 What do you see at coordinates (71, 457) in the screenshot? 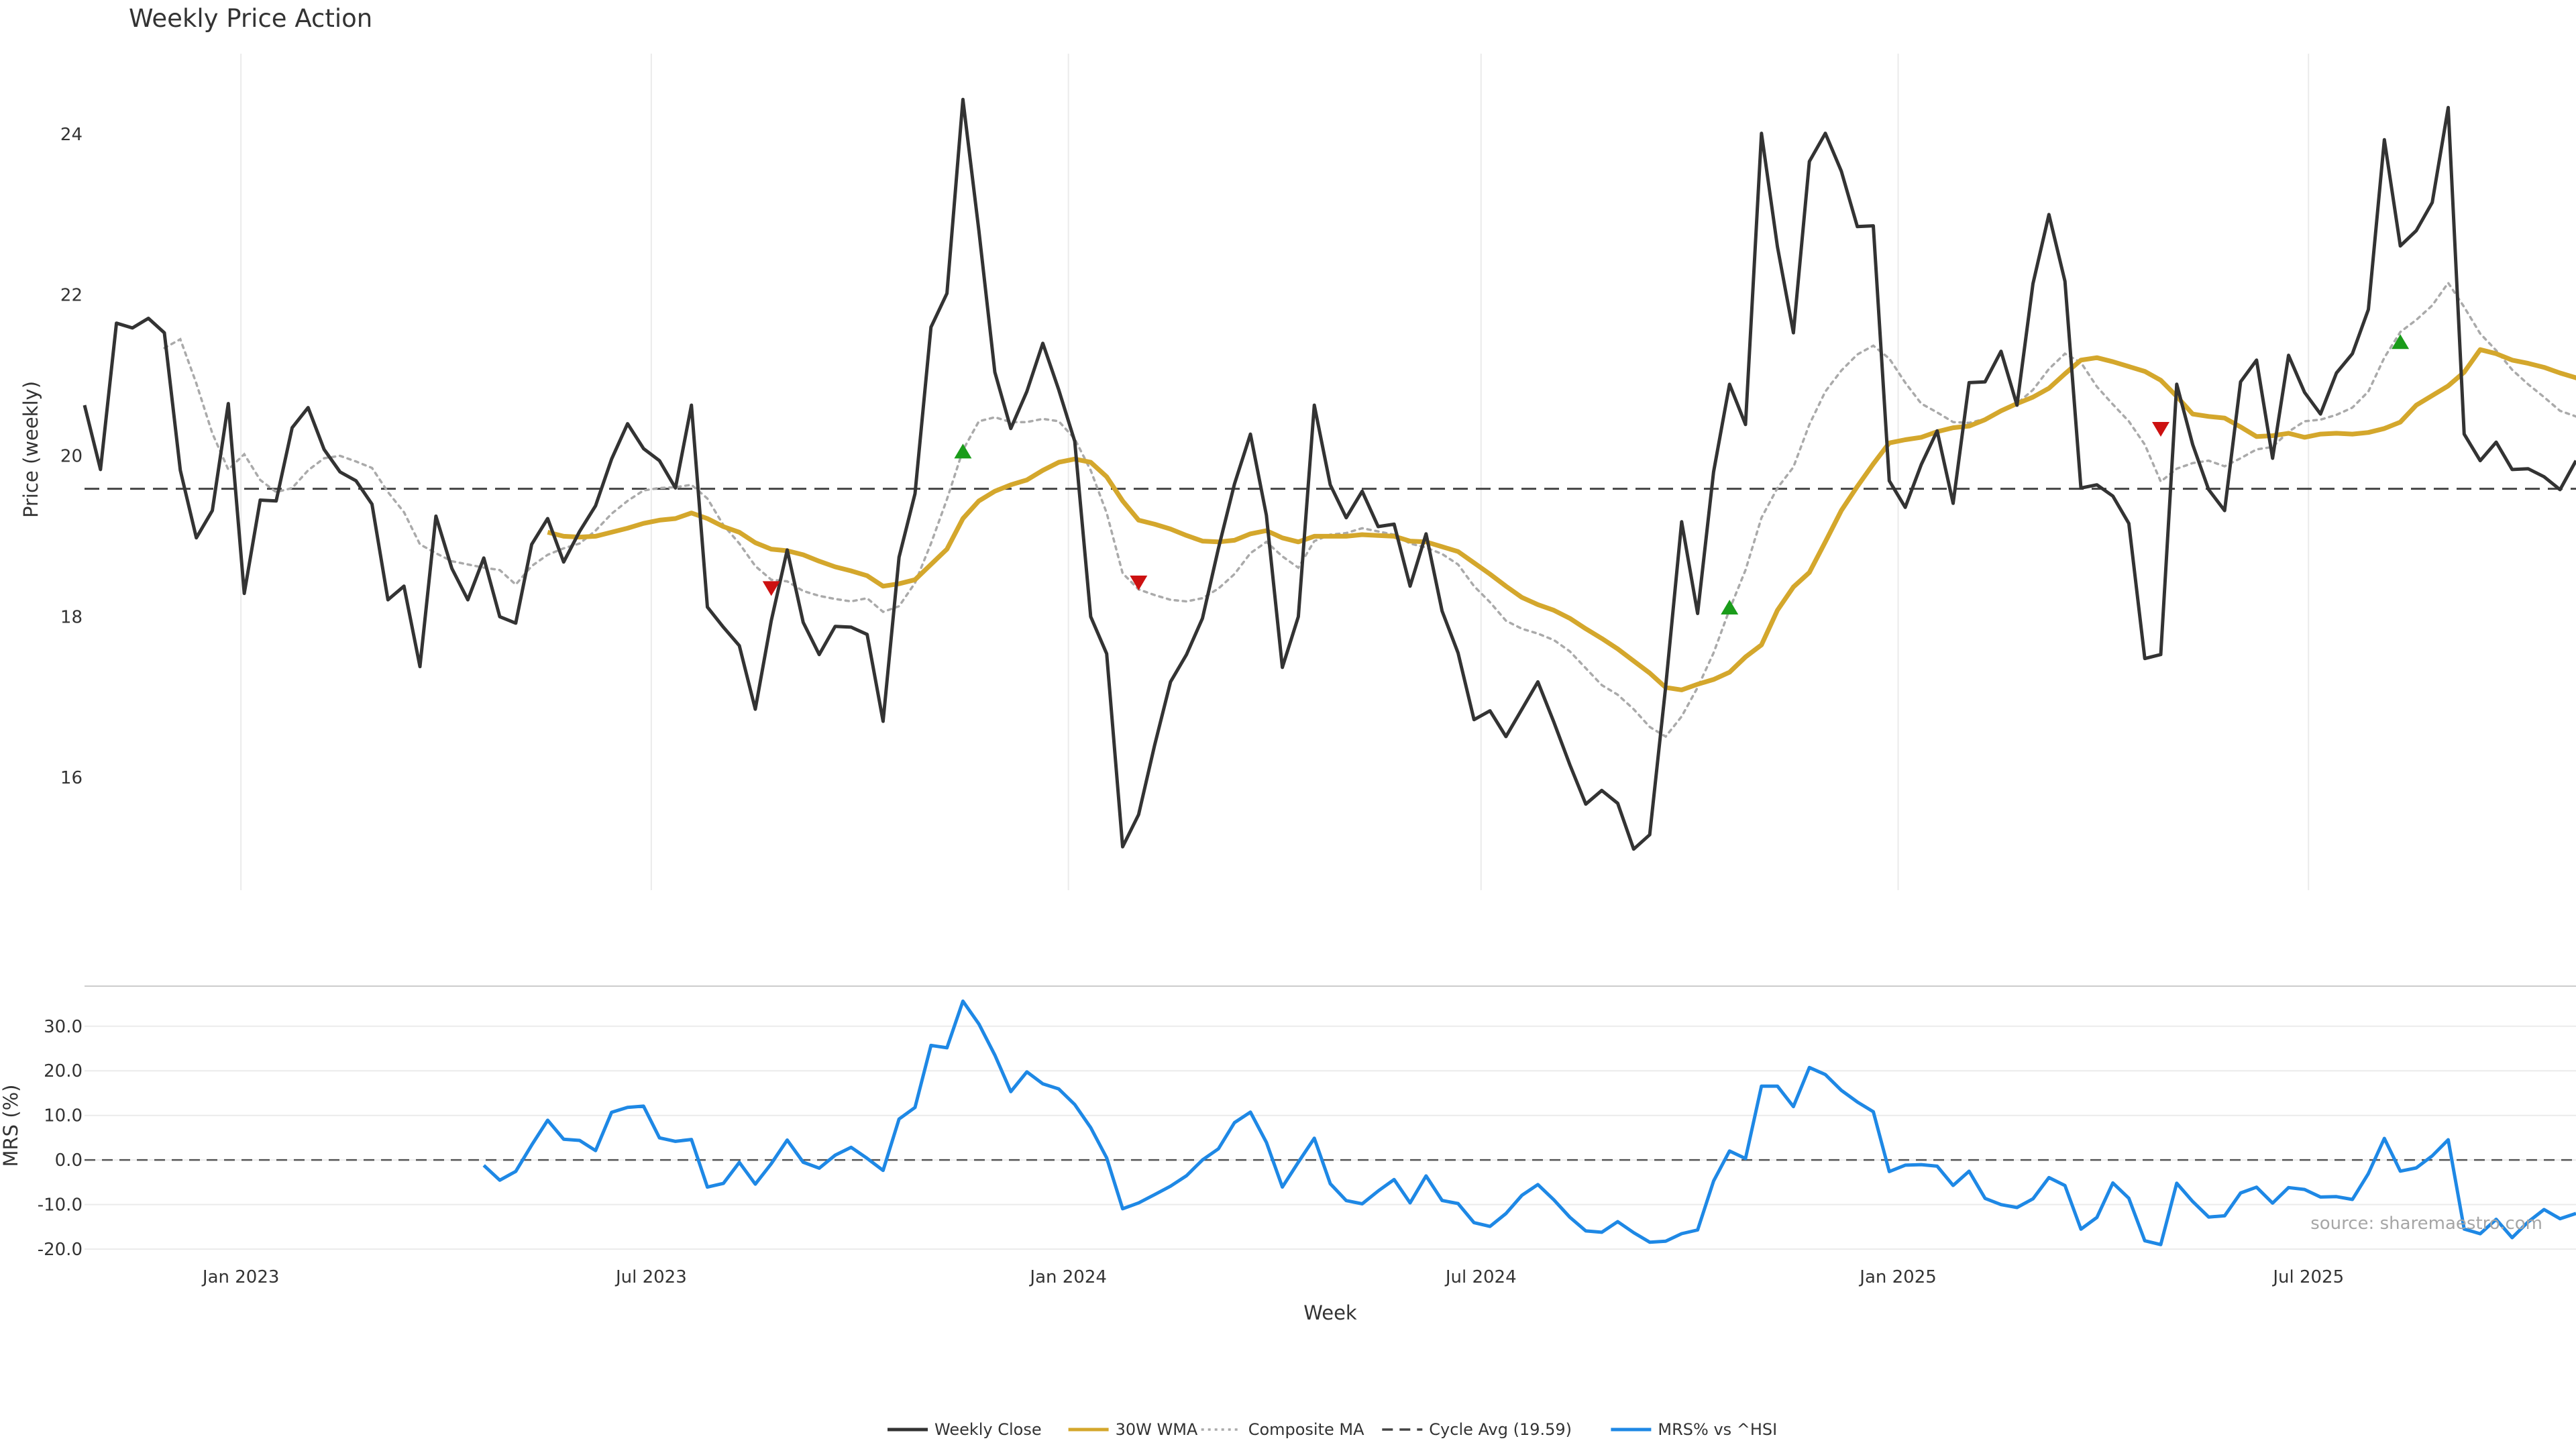
I see `price-y-tick-label: 20` at bounding box center [71, 457].